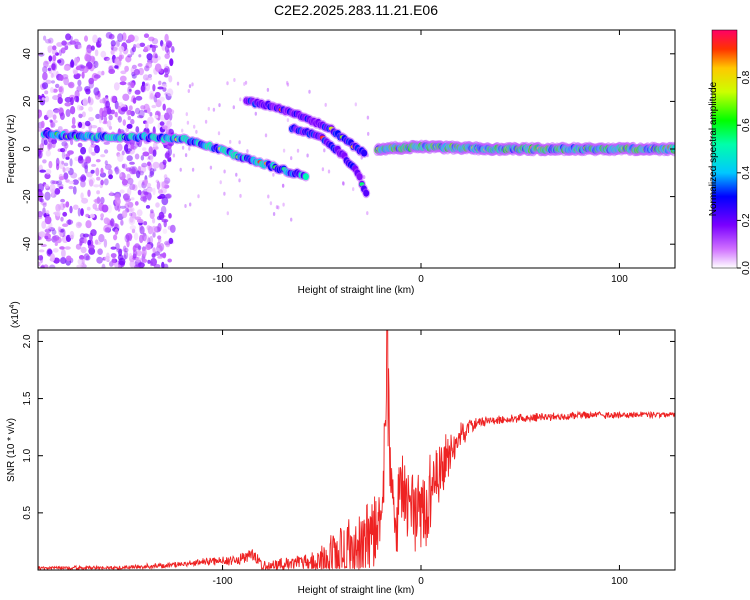  I want to click on x-tick-label: 100, so click(619, 279).